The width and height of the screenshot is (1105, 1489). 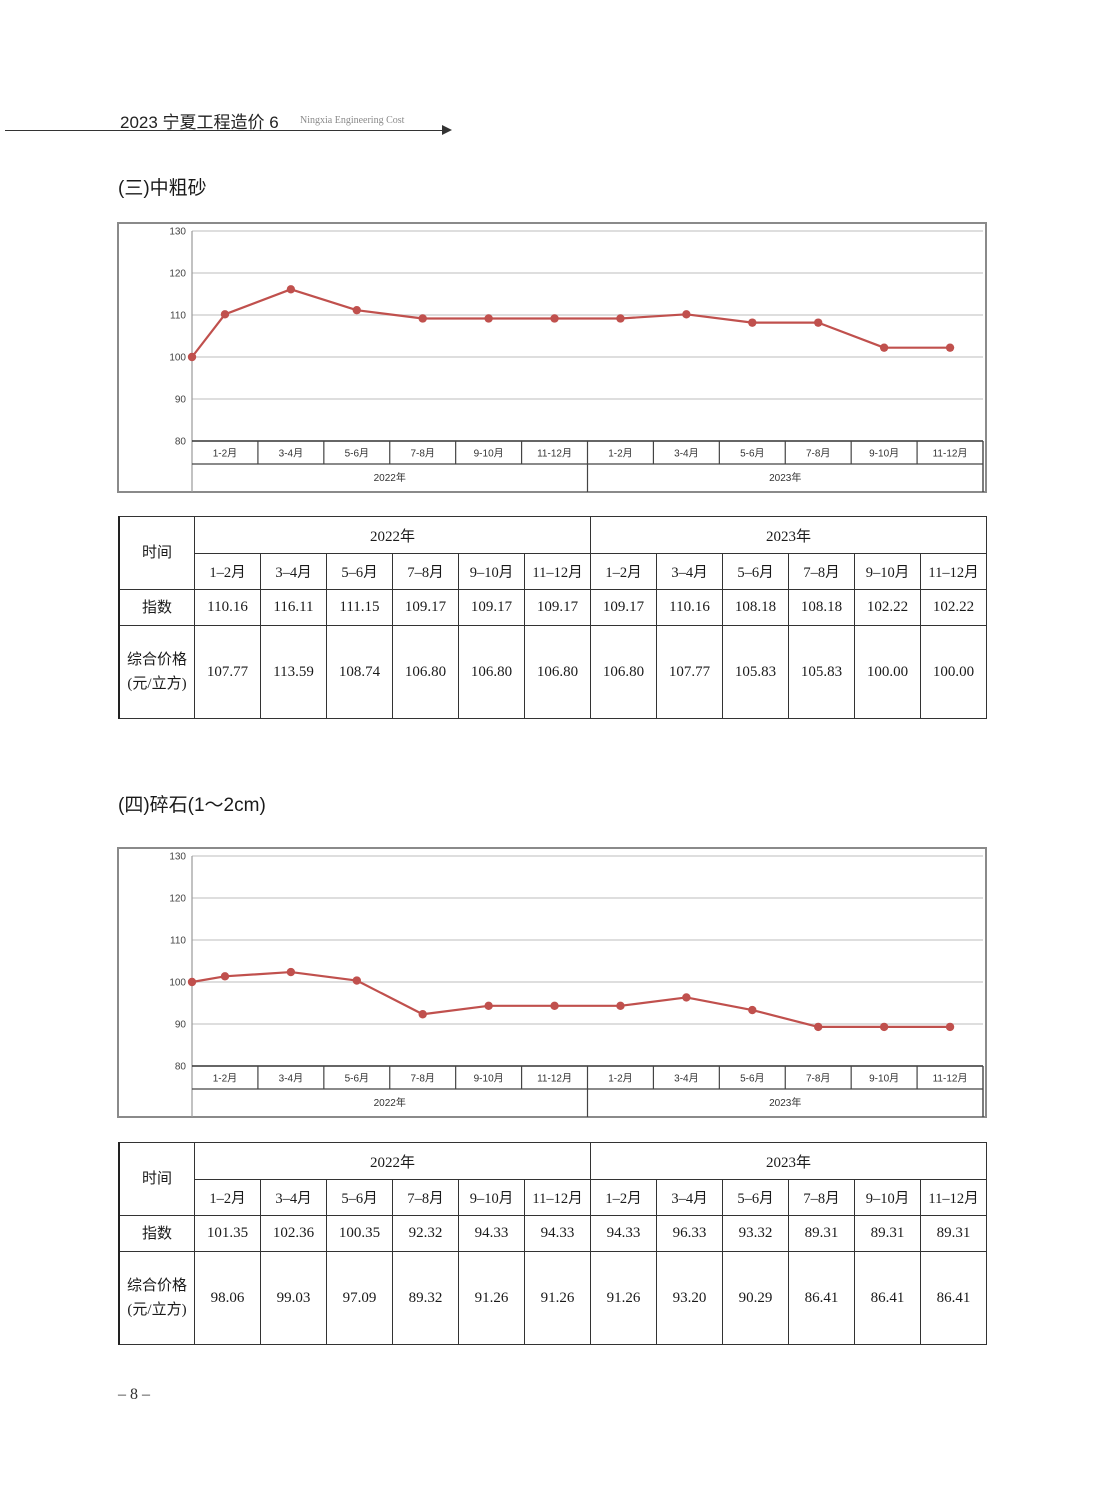 I want to click on index-cell: 116.11, so click(x=293, y=607).